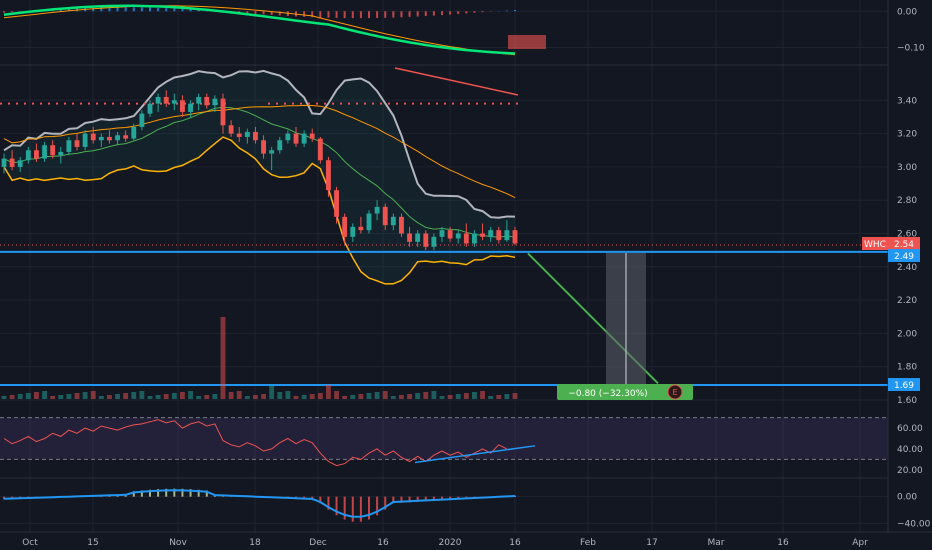 The height and width of the screenshot is (550, 932). I want to click on rsi-tick-label: 60.00, so click(910, 429).